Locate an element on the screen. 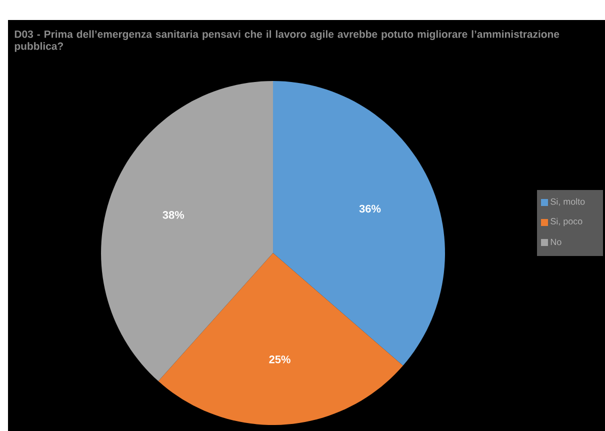 The height and width of the screenshot is (431, 605). legend-label: No is located at coordinates (556, 242).